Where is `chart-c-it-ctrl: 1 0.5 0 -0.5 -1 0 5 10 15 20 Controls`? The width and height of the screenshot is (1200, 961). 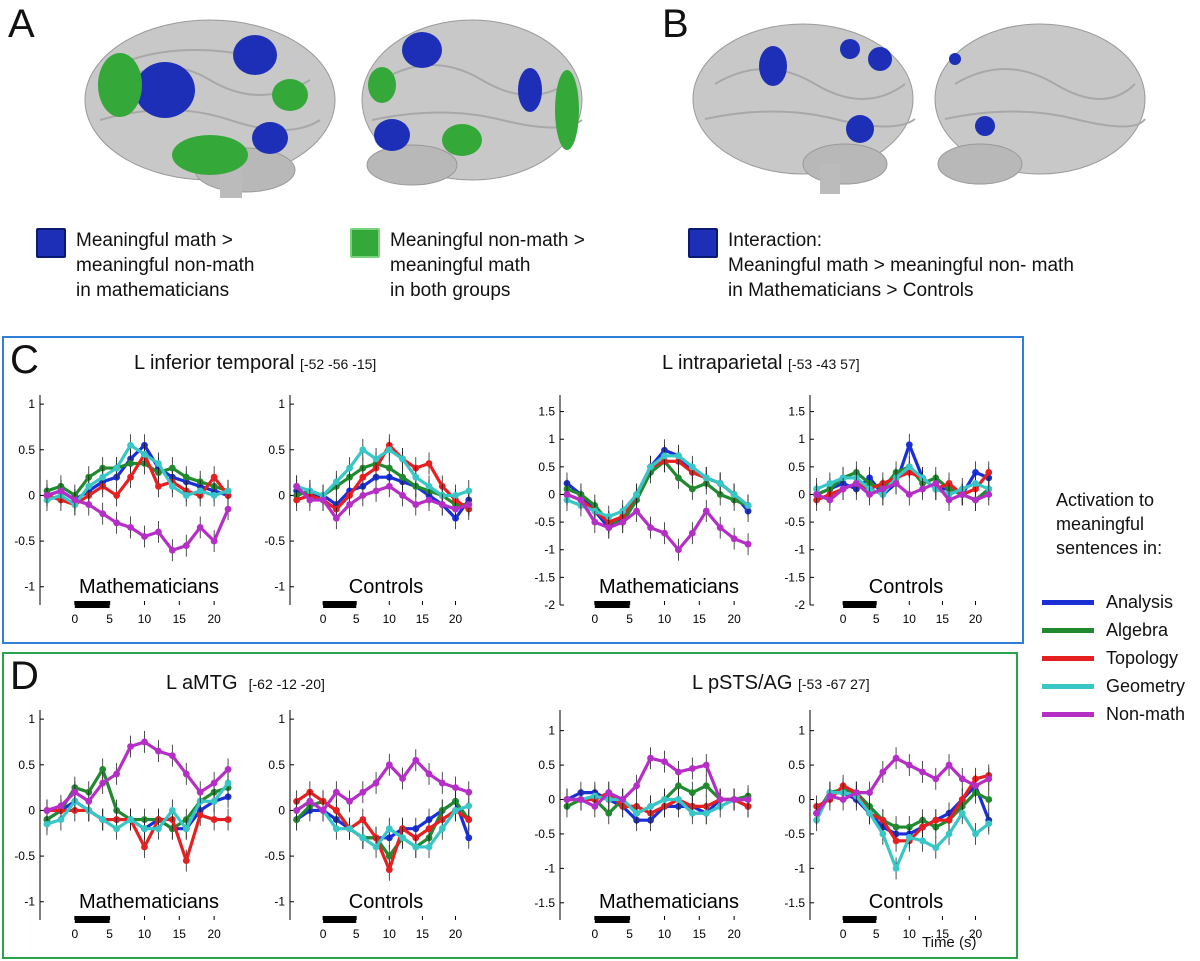 chart-c-it-ctrl: 1 0.5 0 -0.5 -1 0 5 10 15 20 Controls is located at coordinates (368, 510).